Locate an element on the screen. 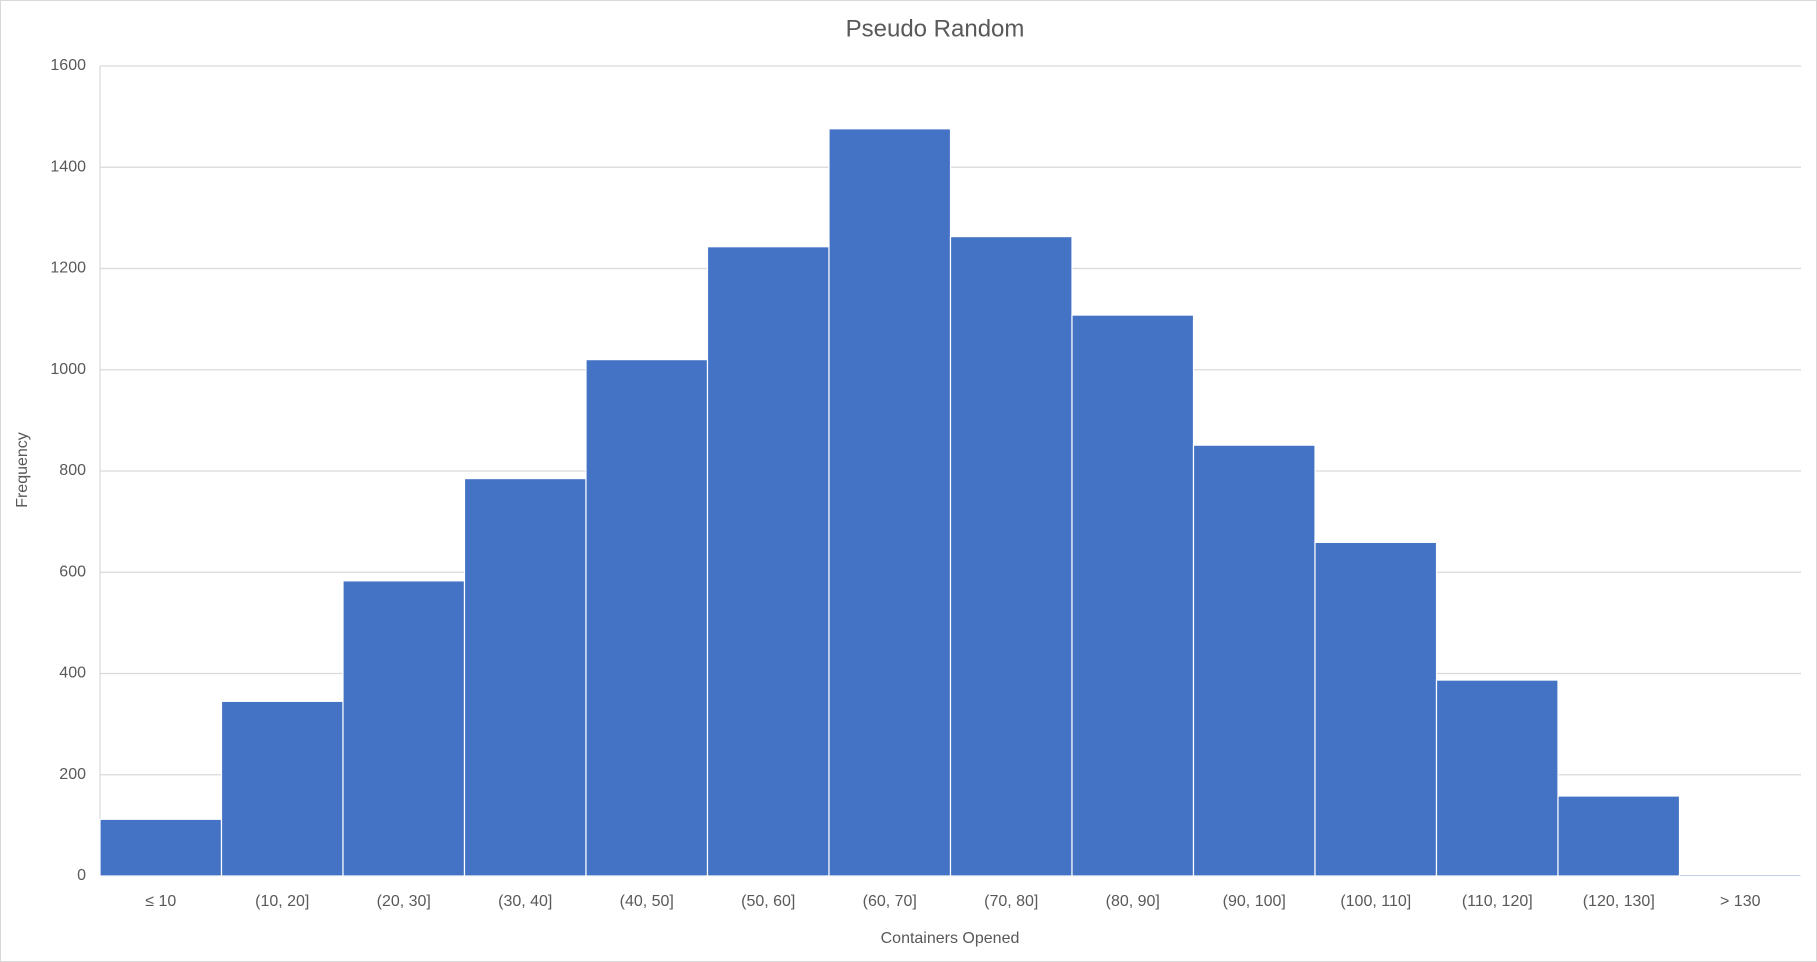 The height and width of the screenshot is (962, 1817). x-tick-label: (80, 90] is located at coordinates (1133, 901).